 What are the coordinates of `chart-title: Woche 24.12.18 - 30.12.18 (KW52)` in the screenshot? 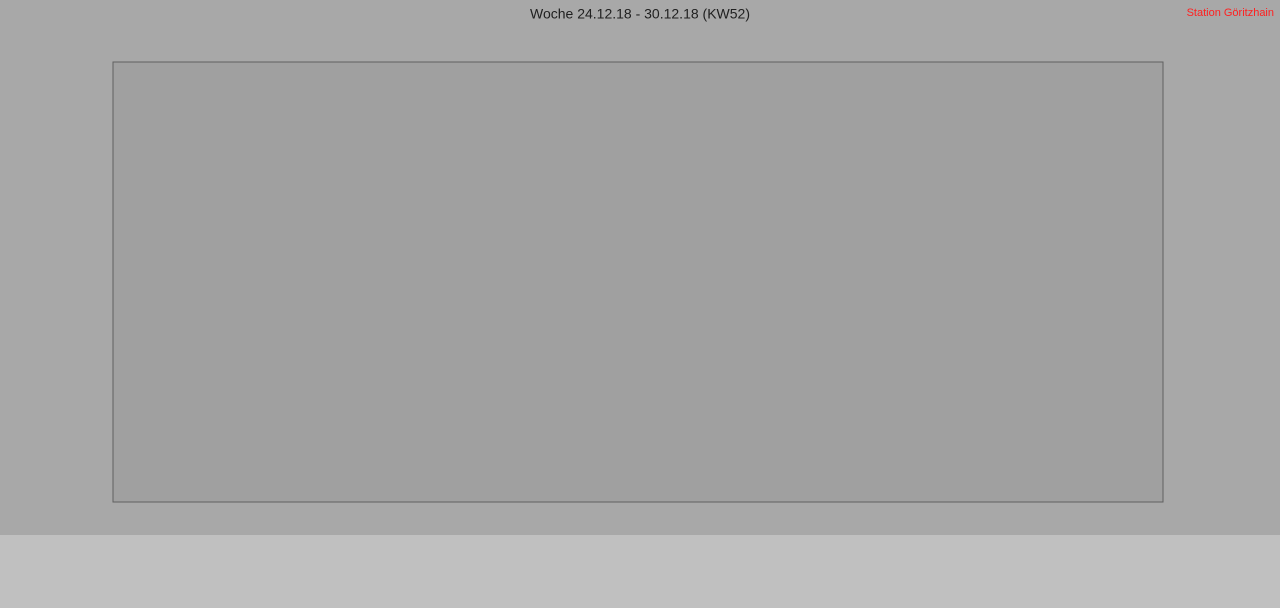 It's located at (640, 14).